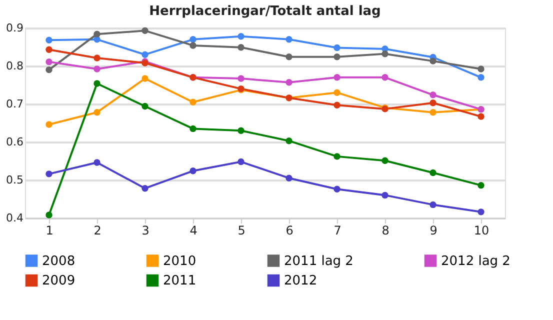  I want to click on y-tick-label: 0.7, so click(15, 104).